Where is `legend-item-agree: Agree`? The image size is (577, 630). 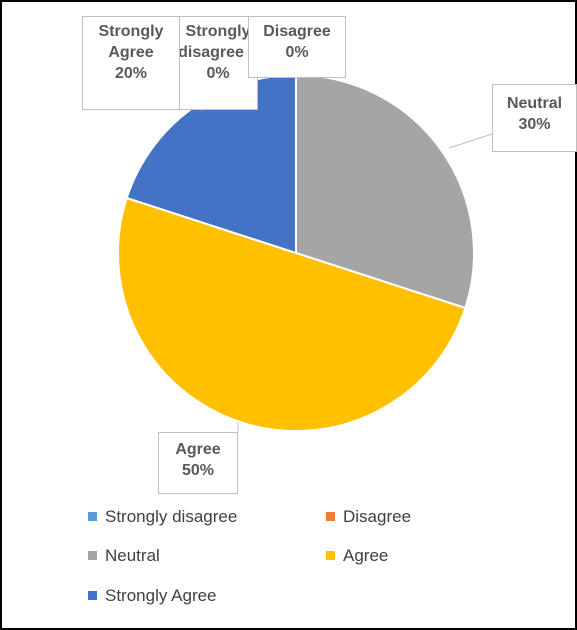
legend-item-agree: Agree is located at coordinates (357, 556).